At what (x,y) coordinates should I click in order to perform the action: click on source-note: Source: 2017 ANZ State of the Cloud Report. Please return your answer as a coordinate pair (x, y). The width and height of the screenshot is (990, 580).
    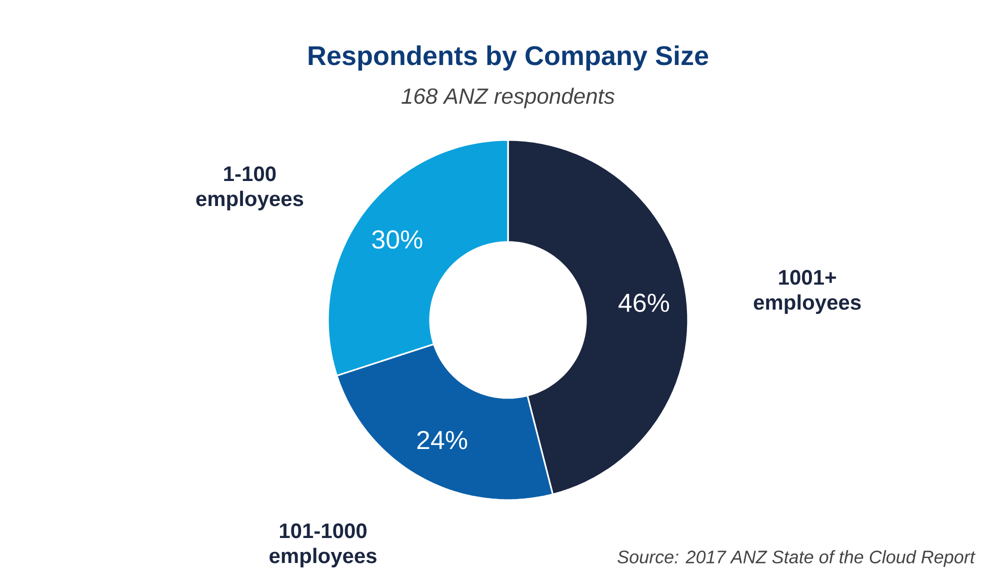
    Looking at the image, I should click on (797, 558).